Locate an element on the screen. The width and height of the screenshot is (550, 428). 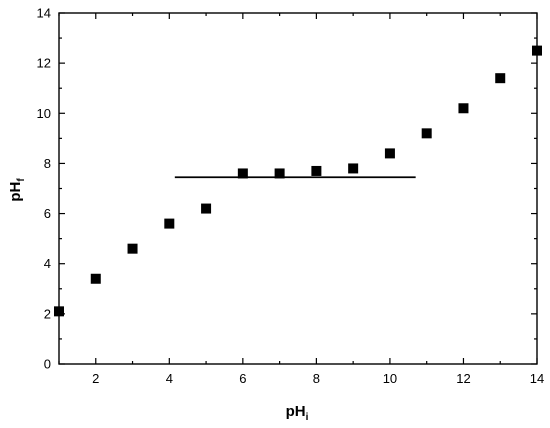
x-axis-title-main: pH is located at coordinates (296, 411).